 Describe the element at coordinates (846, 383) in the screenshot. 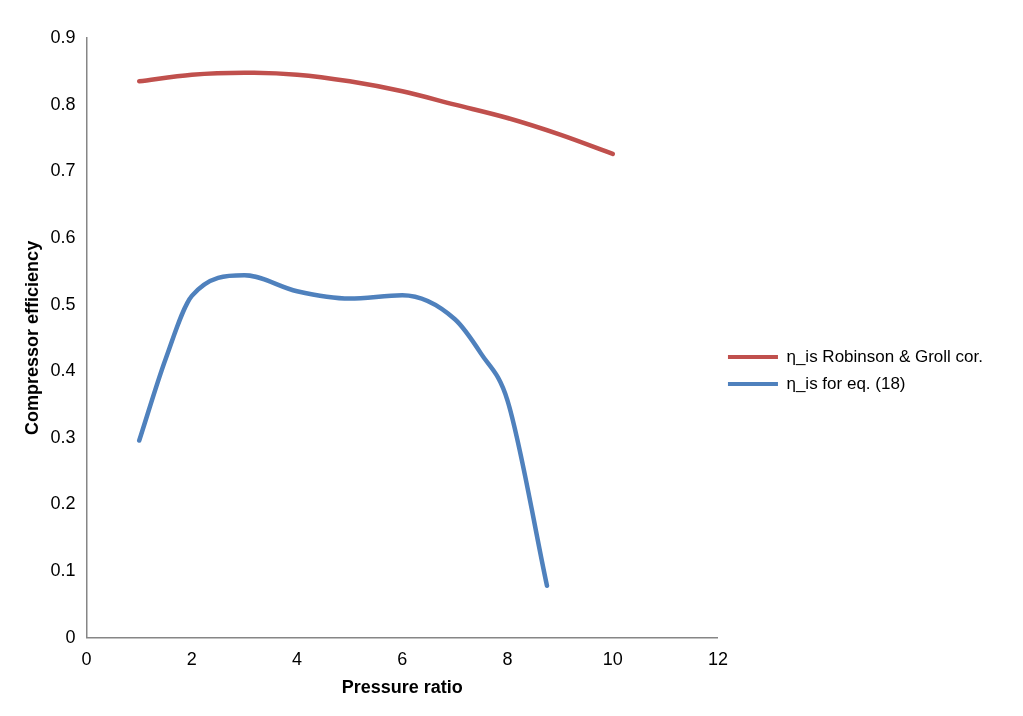

I see `legend-label: η_is for eq. (18)` at that location.